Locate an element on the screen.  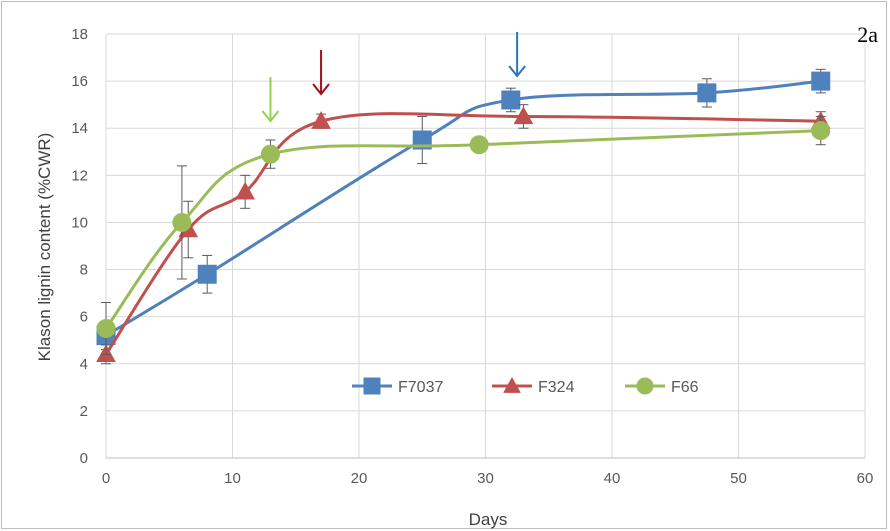
x-tick-label: 60 is located at coordinates (865, 478).